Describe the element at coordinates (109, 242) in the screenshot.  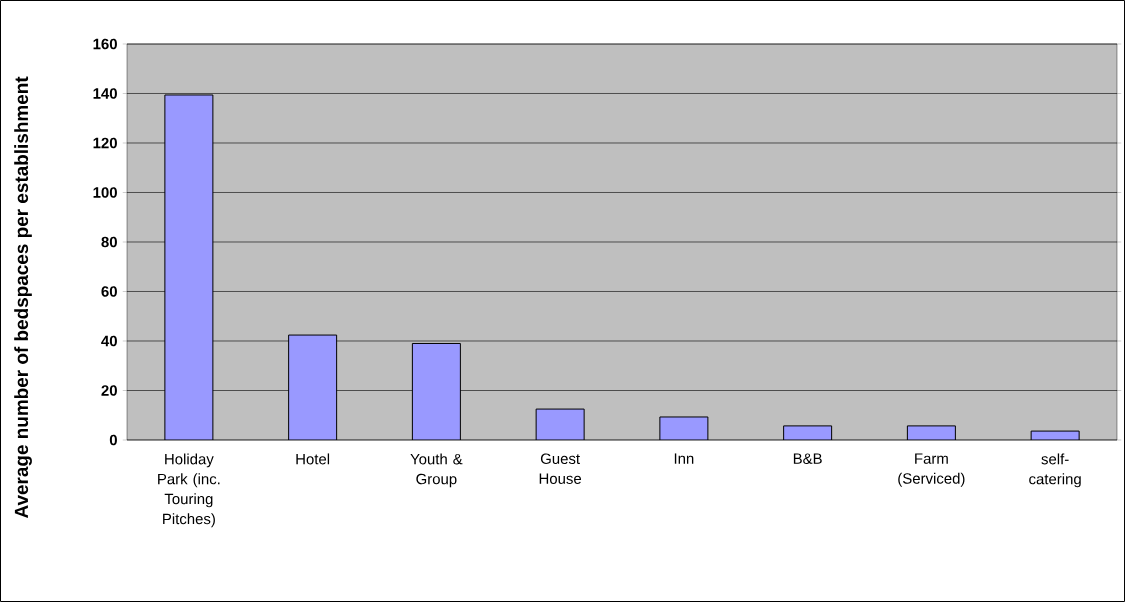
I see `y-tick-label: 80` at that location.